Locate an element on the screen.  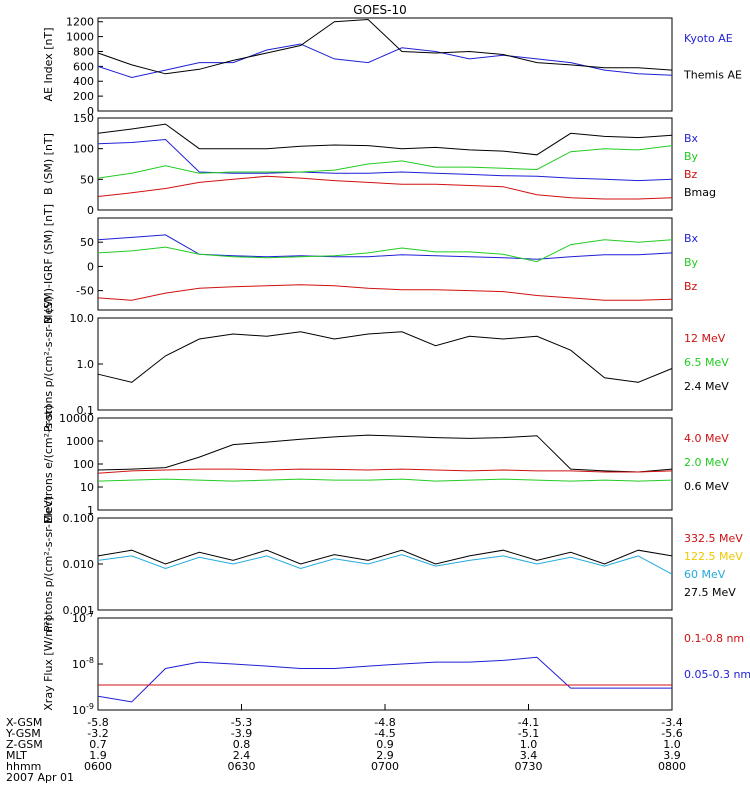
x-axis-row-label: MLT is located at coordinates (16, 755).